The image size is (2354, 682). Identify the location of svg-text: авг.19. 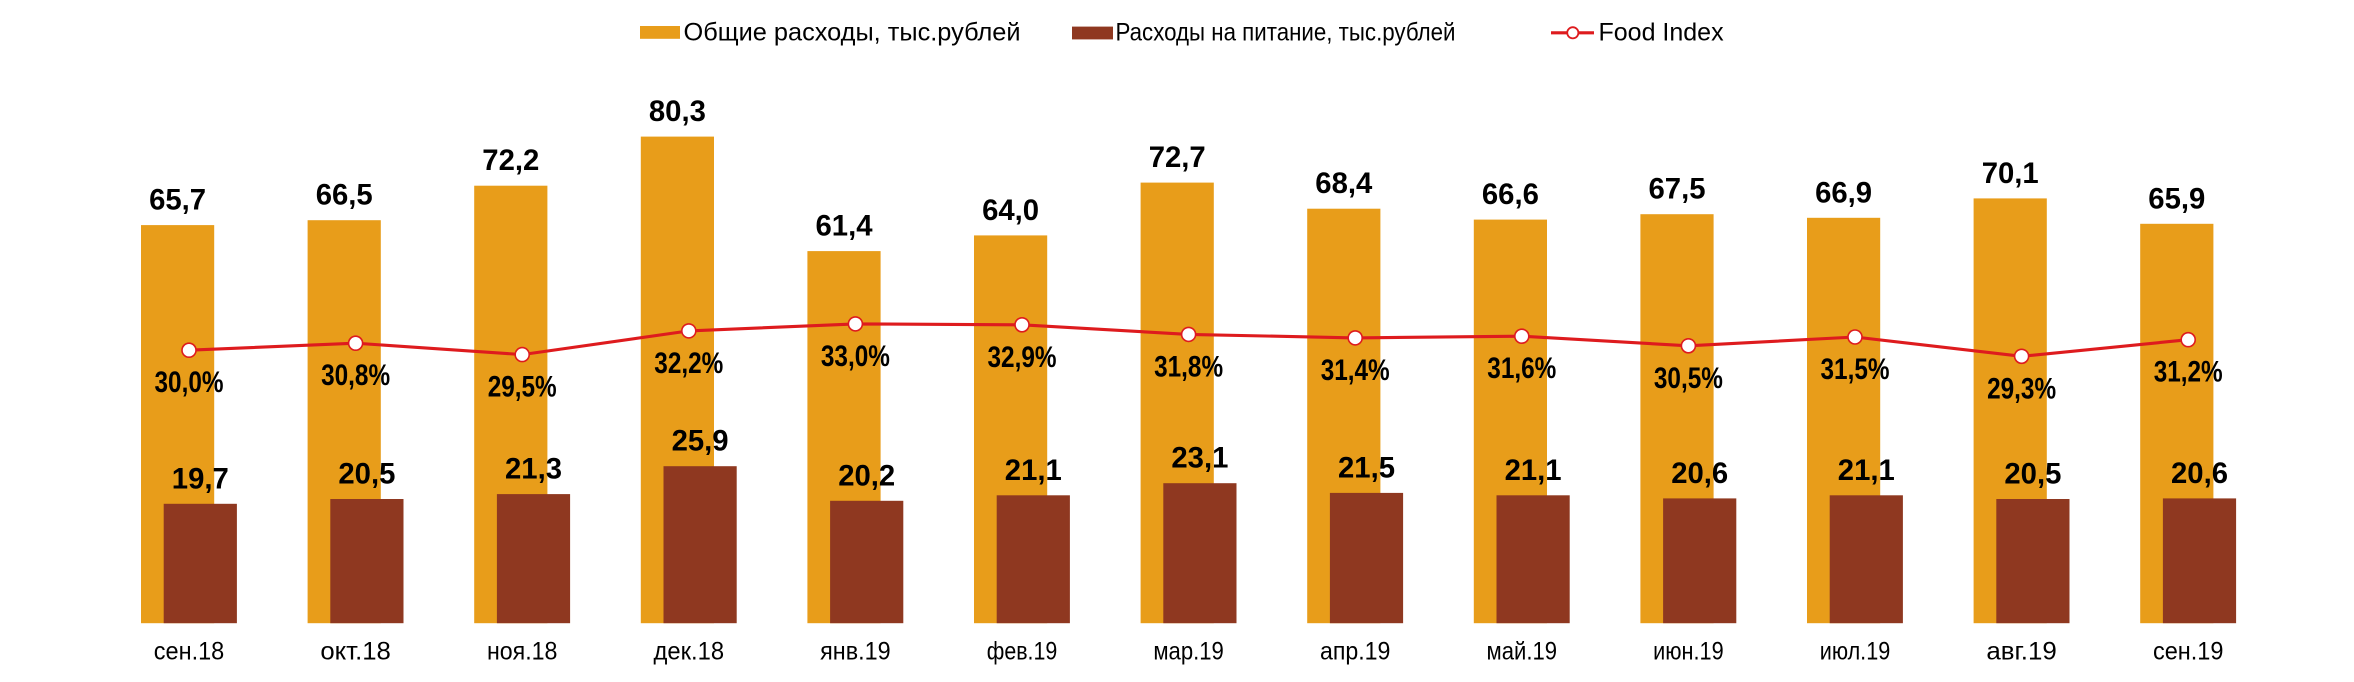
(2021, 652).